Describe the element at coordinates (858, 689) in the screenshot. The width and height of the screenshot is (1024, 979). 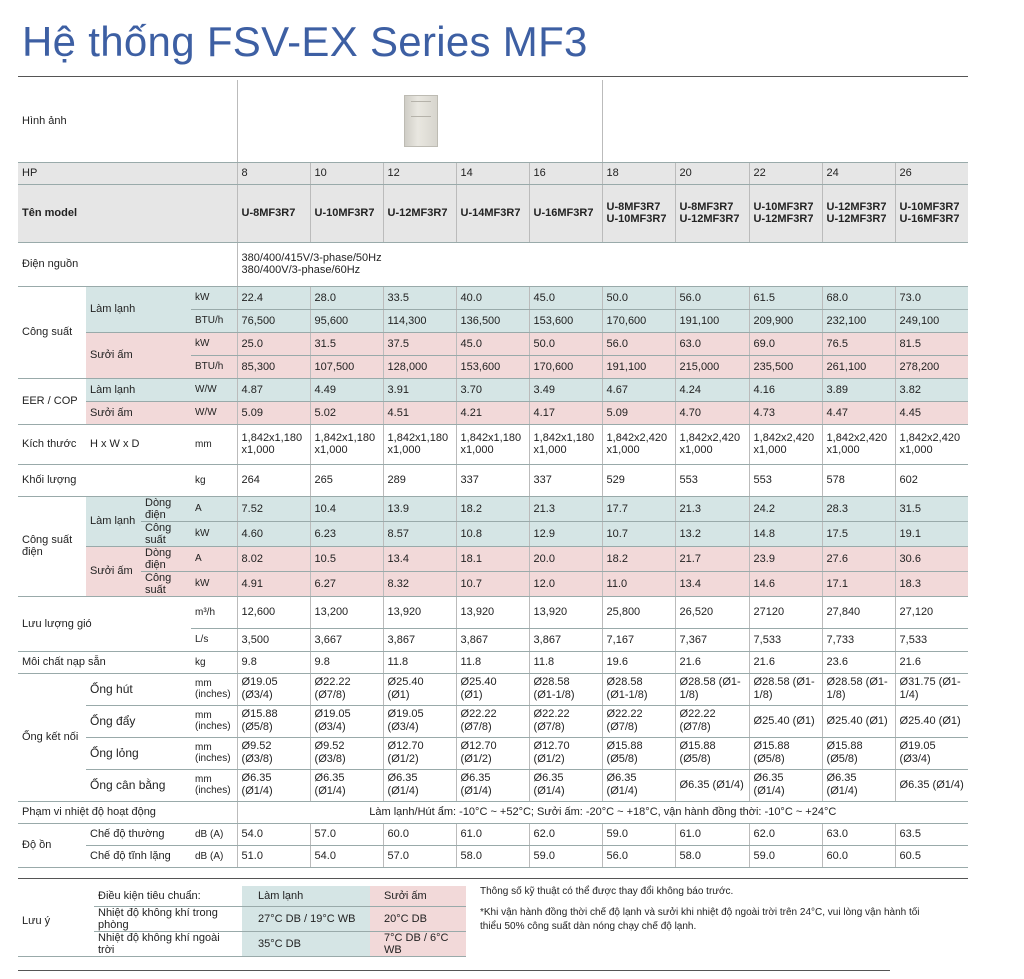
I see `pipe-suction-value: Ø28.58 (Ø1- 1/8)` at that location.